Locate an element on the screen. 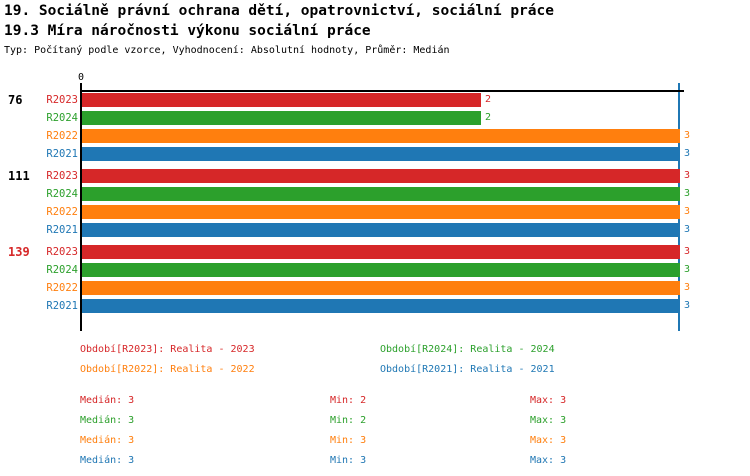 This screenshot has width=750, height=476. legend-item: Období[R2024]: Realita - 2024 is located at coordinates (467, 349).